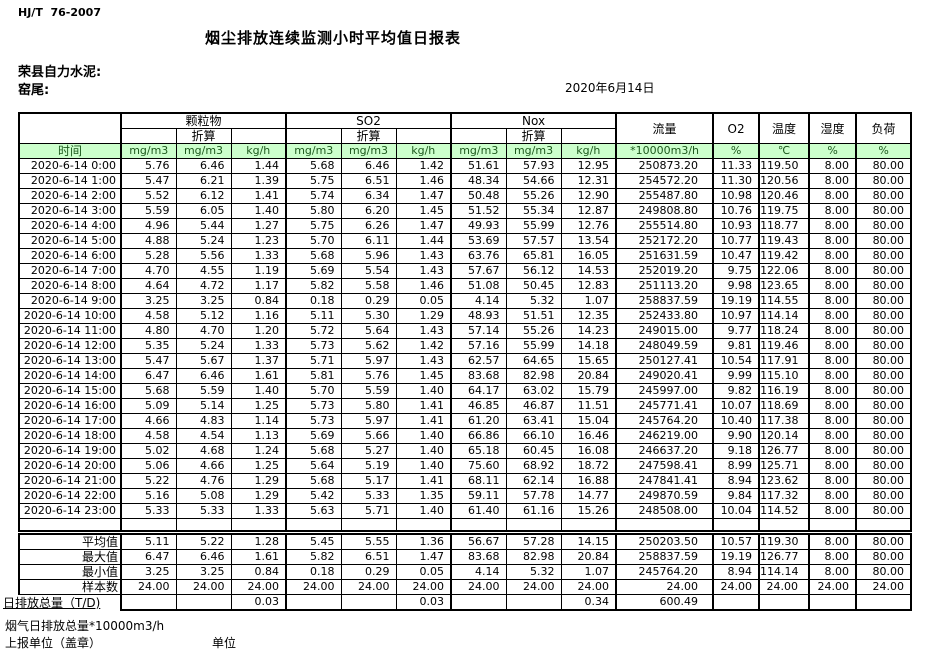 This screenshot has height=655, width=936. What do you see at coordinates (589, 421) in the screenshot?
I see `value-cell: 15.04` at bounding box center [589, 421].